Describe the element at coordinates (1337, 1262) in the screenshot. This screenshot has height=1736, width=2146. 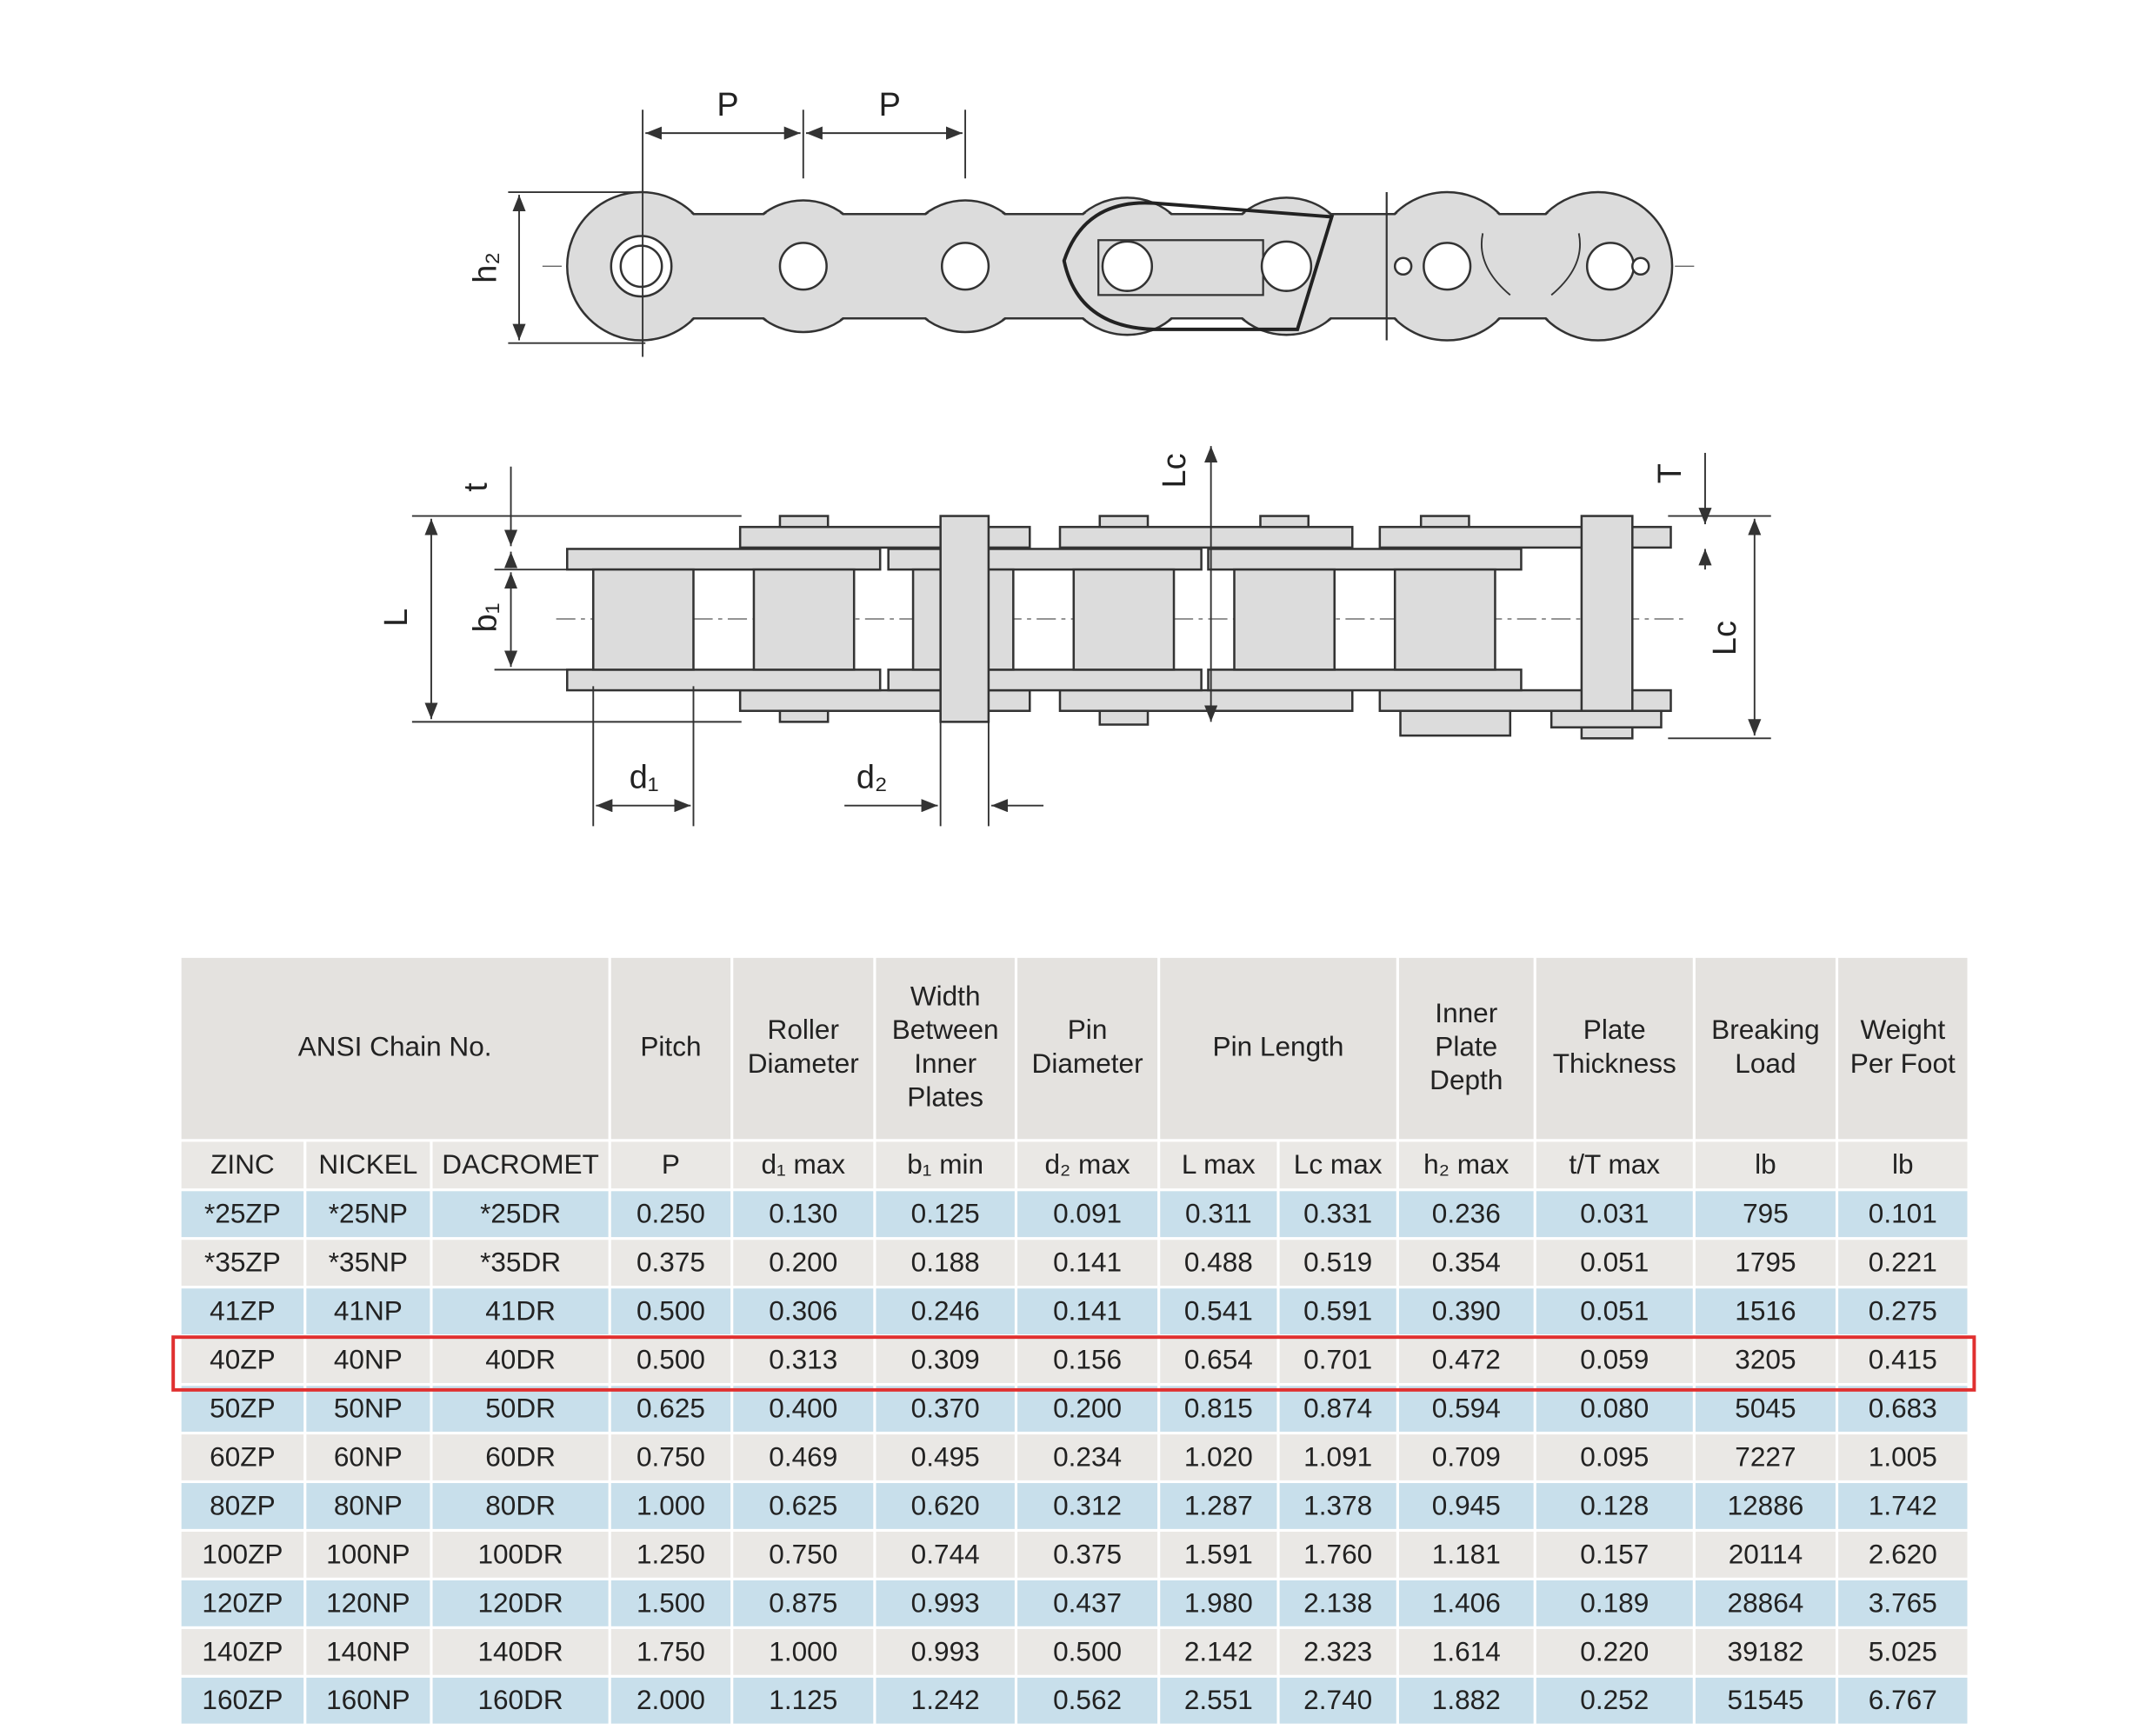
I see `cell-text: 0.519` at that location.